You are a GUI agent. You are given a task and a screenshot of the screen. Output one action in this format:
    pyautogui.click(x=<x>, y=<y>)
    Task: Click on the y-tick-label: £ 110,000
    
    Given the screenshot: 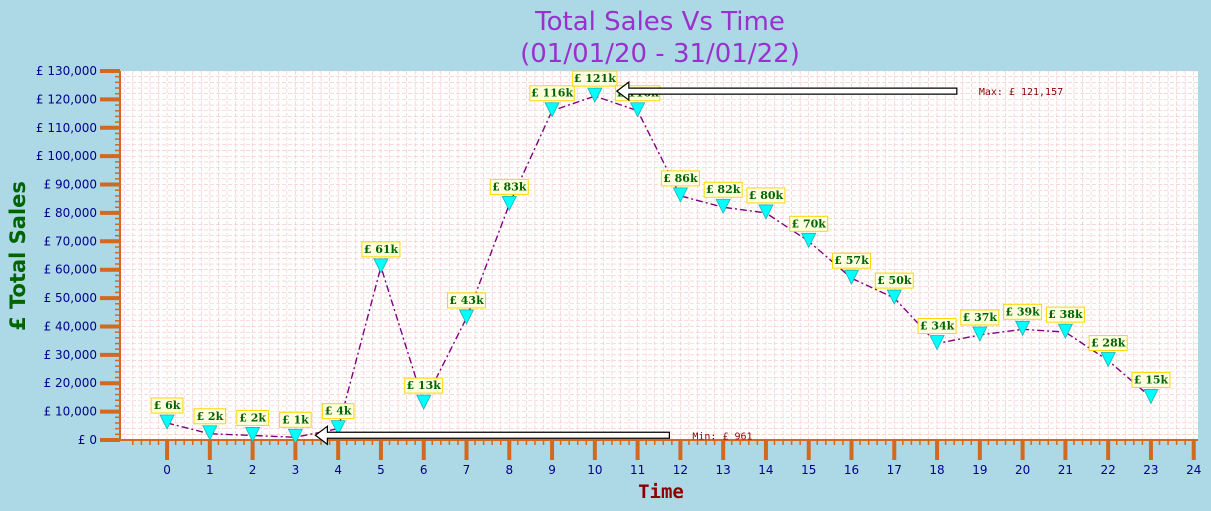 What is the action you would take?
    pyautogui.click(x=66, y=128)
    